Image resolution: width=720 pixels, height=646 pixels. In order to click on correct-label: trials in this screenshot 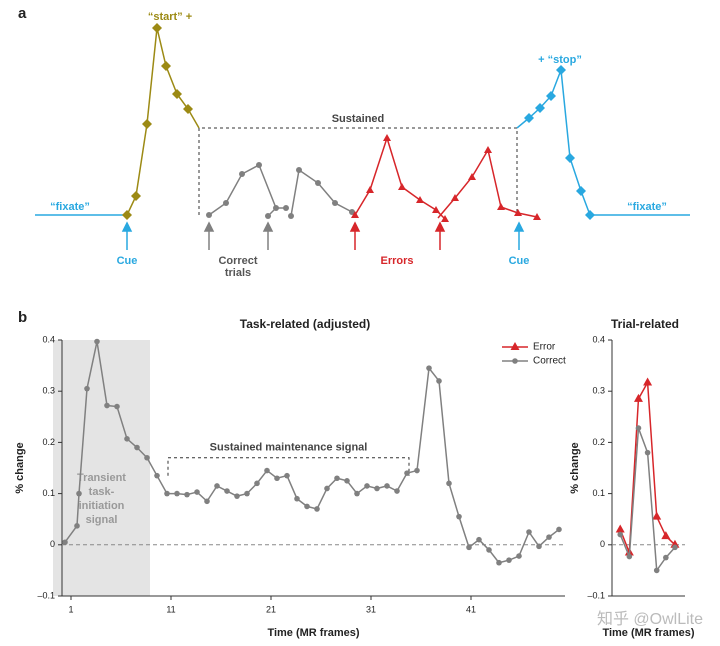, I will do `click(238, 273)`.